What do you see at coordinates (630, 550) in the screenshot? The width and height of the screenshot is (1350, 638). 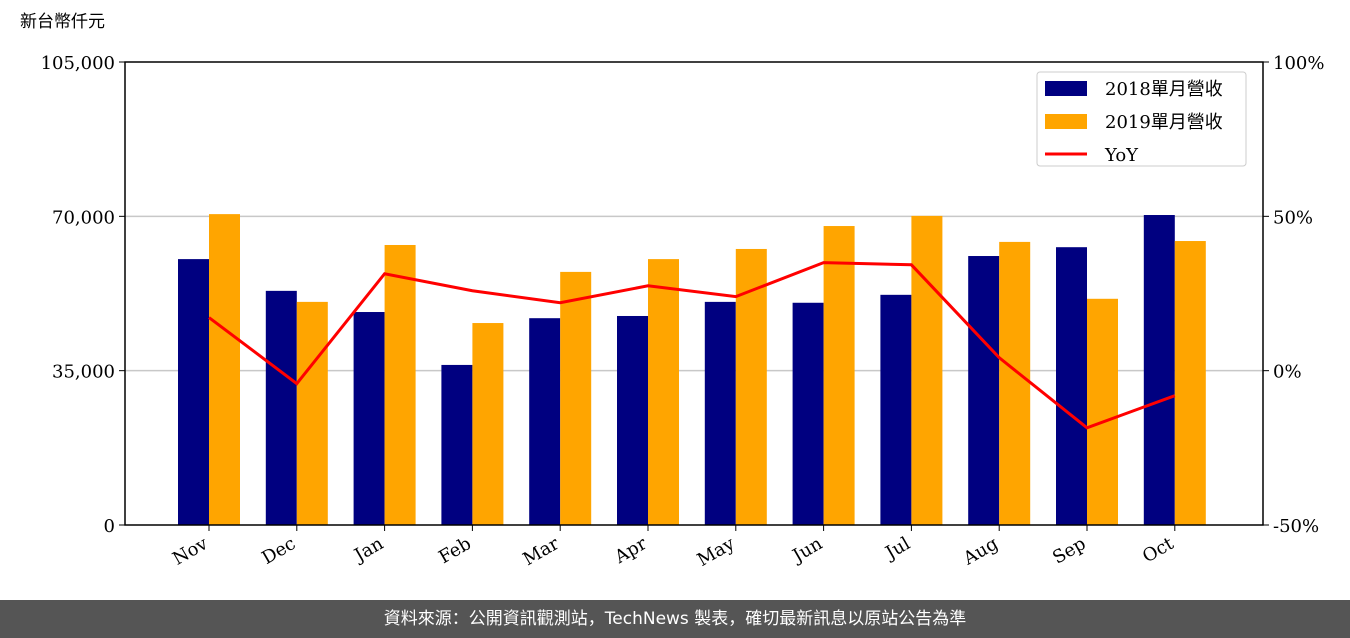 I see `x-tick-label: Apr` at bounding box center [630, 550].